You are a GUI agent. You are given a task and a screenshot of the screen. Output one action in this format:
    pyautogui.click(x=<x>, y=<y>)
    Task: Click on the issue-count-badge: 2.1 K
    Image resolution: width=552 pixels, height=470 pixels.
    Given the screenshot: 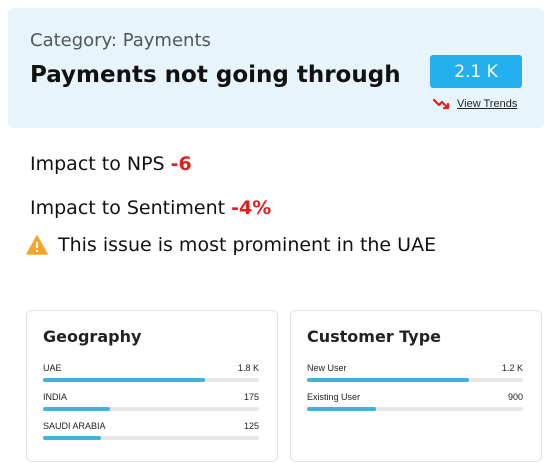 What is the action you would take?
    pyautogui.click(x=476, y=71)
    